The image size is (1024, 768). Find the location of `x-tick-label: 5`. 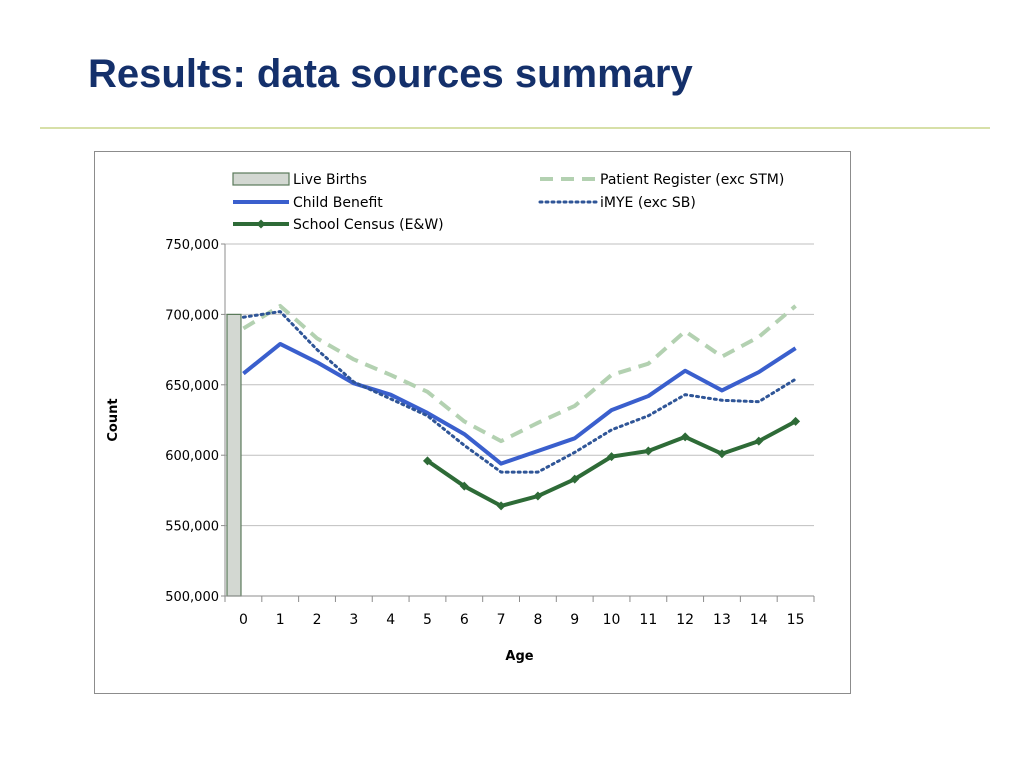

x-tick-label: 5 is located at coordinates (427, 620).